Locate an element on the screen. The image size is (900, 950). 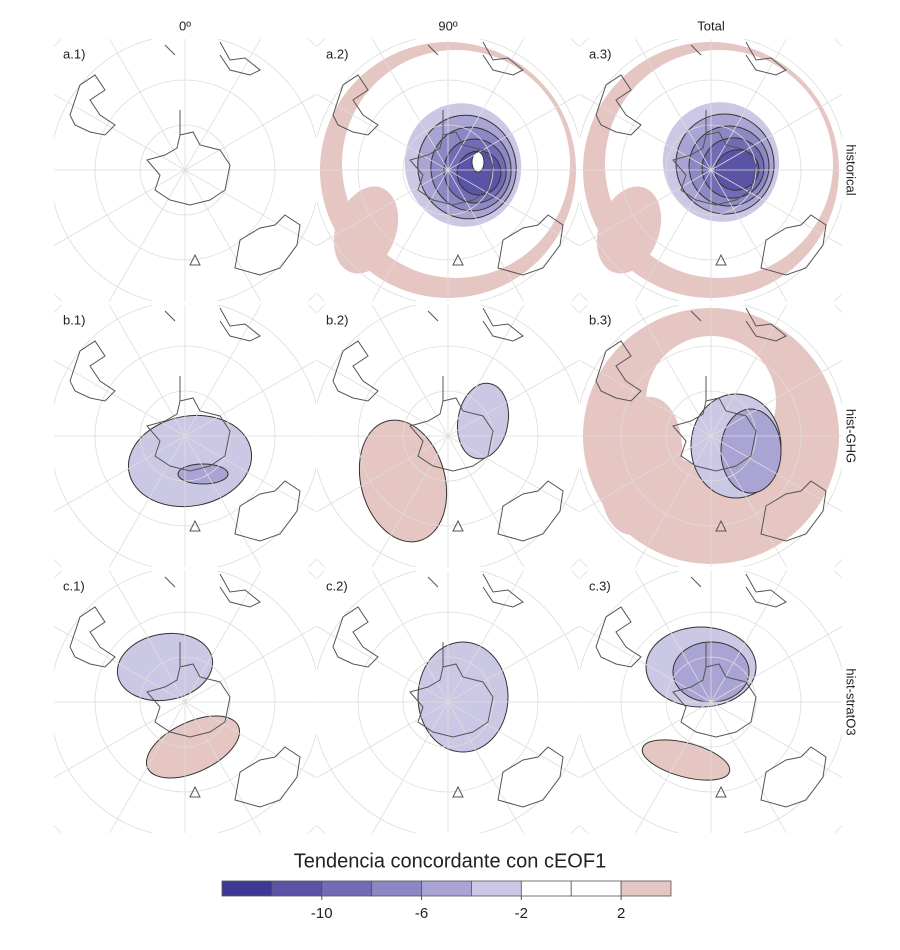
panel-label: b.1) is located at coordinates (74, 319).